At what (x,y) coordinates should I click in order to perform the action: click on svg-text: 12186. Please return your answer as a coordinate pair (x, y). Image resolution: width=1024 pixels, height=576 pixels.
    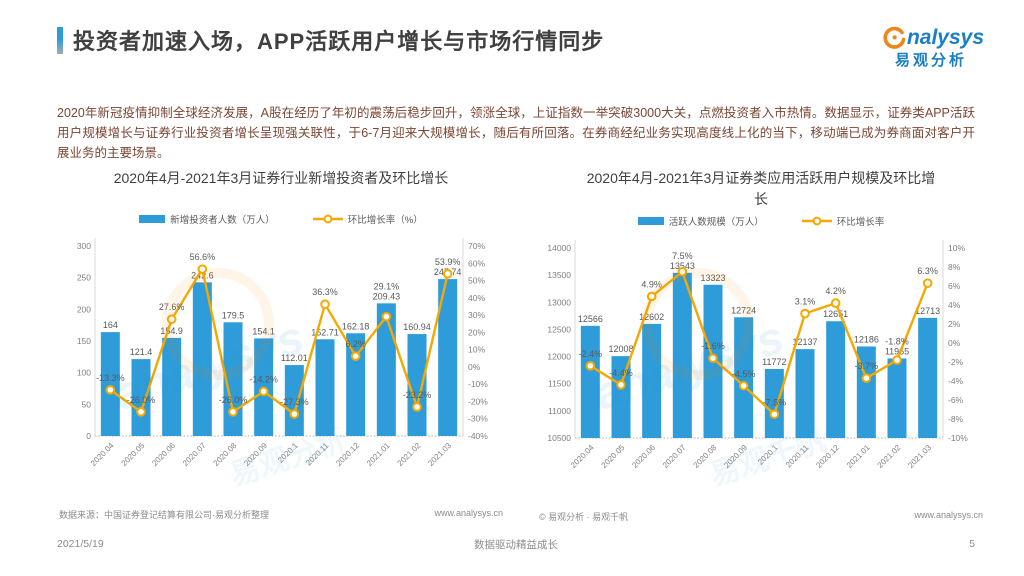
    Looking at the image, I should click on (866, 339).